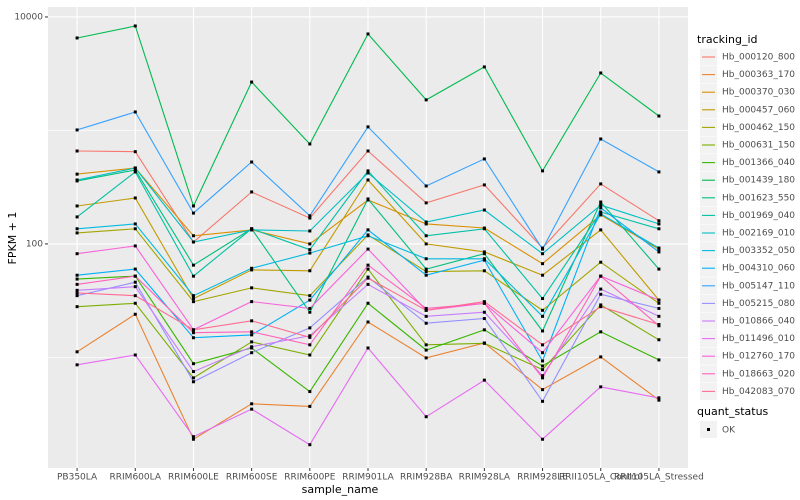  What do you see at coordinates (252, 478) in the screenshot?
I see `x-tick-label: RRIM600SE` at bounding box center [252, 478].